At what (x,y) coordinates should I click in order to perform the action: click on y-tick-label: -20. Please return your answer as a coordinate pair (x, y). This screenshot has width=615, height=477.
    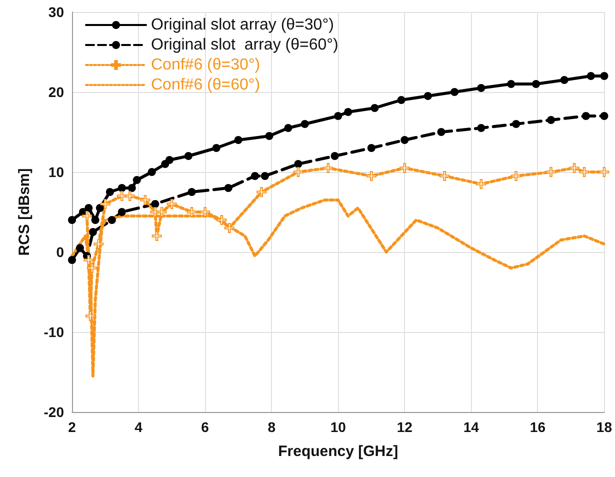
    Looking at the image, I should click on (54, 412).